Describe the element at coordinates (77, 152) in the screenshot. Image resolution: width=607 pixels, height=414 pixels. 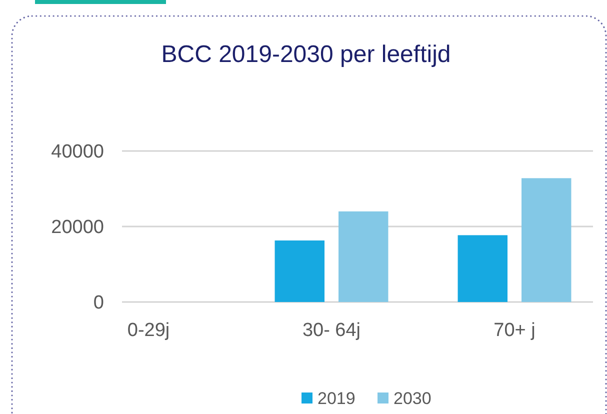
I see `y-tick-label: 40000` at that location.